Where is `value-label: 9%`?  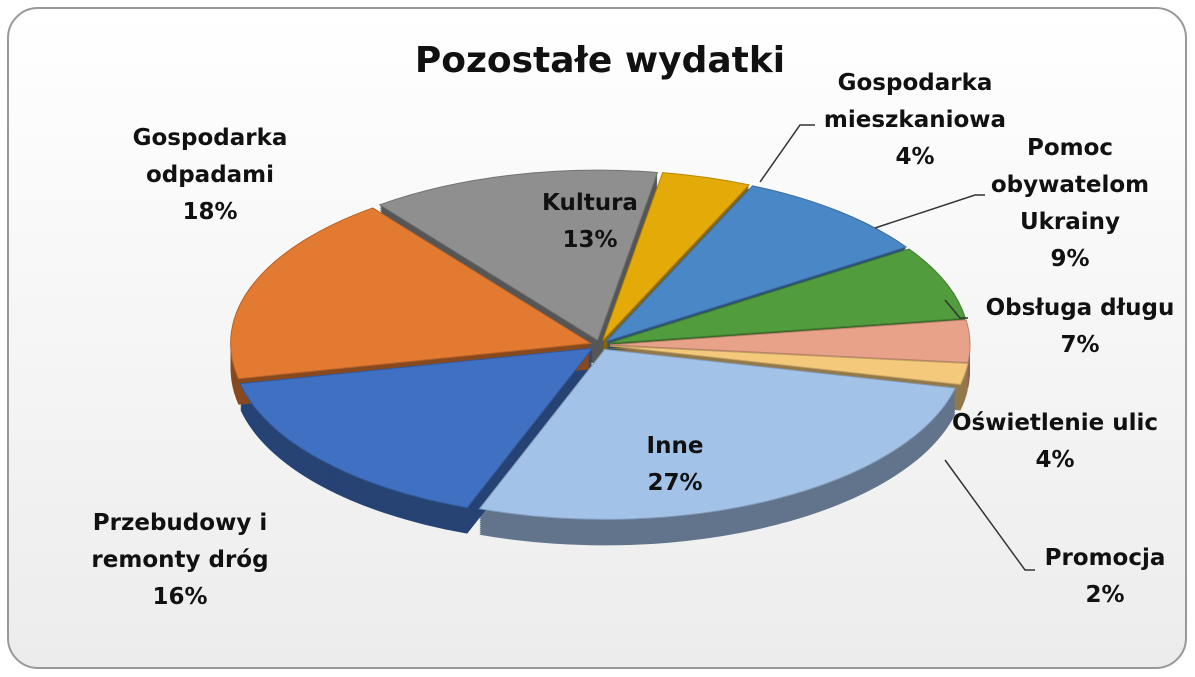 value-label: 9% is located at coordinates (1070, 259).